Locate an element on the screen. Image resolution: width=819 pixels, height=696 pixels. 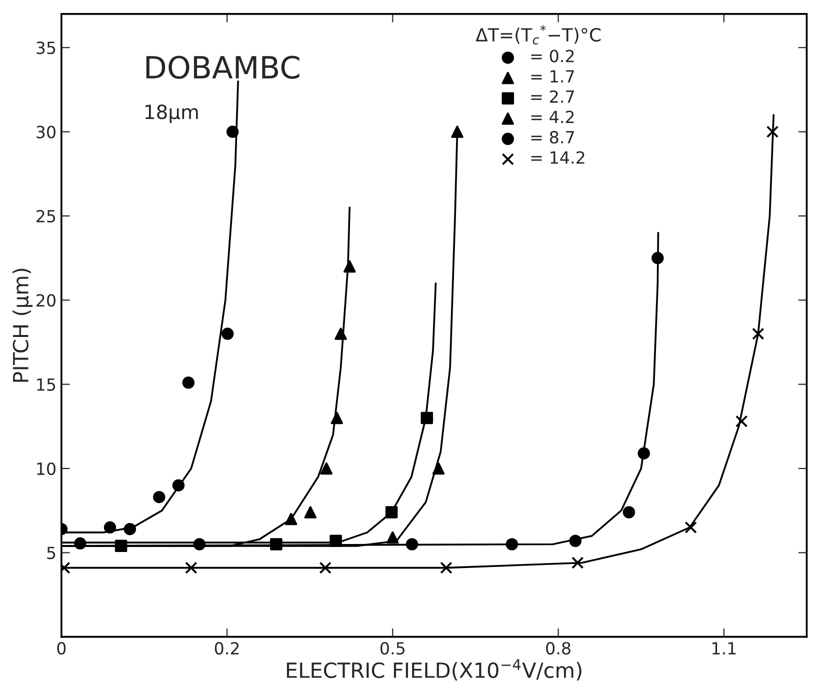
y-tick-label: 20 is located at coordinates (46, 300).